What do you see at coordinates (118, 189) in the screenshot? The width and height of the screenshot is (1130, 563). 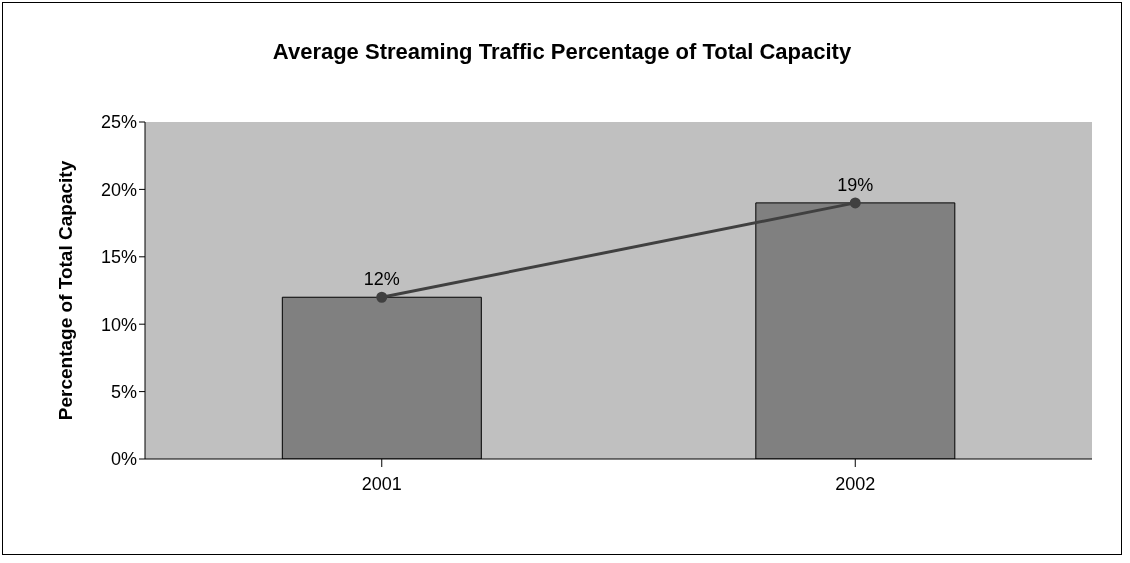 I see `y-tick-label: 20%` at bounding box center [118, 189].